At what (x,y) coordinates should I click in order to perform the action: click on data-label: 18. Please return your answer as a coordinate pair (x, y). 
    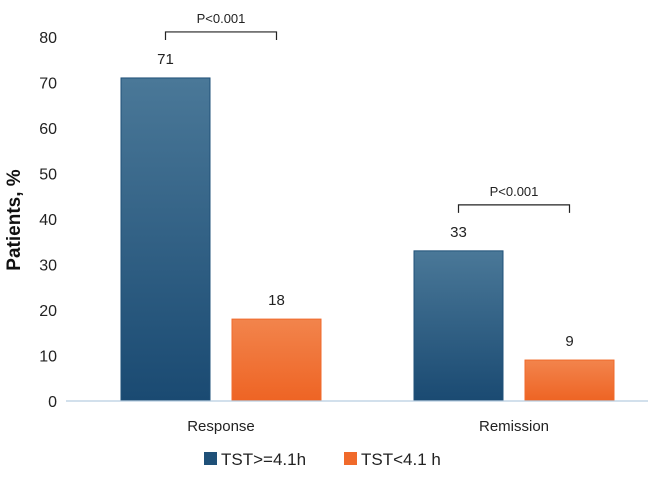
    Looking at the image, I should click on (276, 300).